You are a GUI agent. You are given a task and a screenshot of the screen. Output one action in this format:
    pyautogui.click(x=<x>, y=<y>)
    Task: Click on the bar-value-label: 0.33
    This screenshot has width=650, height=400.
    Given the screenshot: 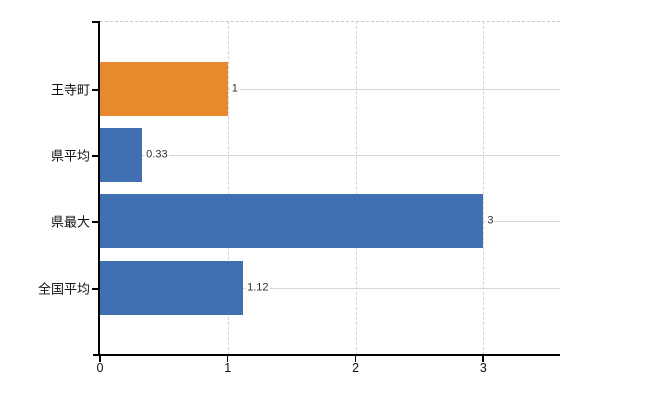 What is the action you would take?
    pyautogui.click(x=157, y=155)
    